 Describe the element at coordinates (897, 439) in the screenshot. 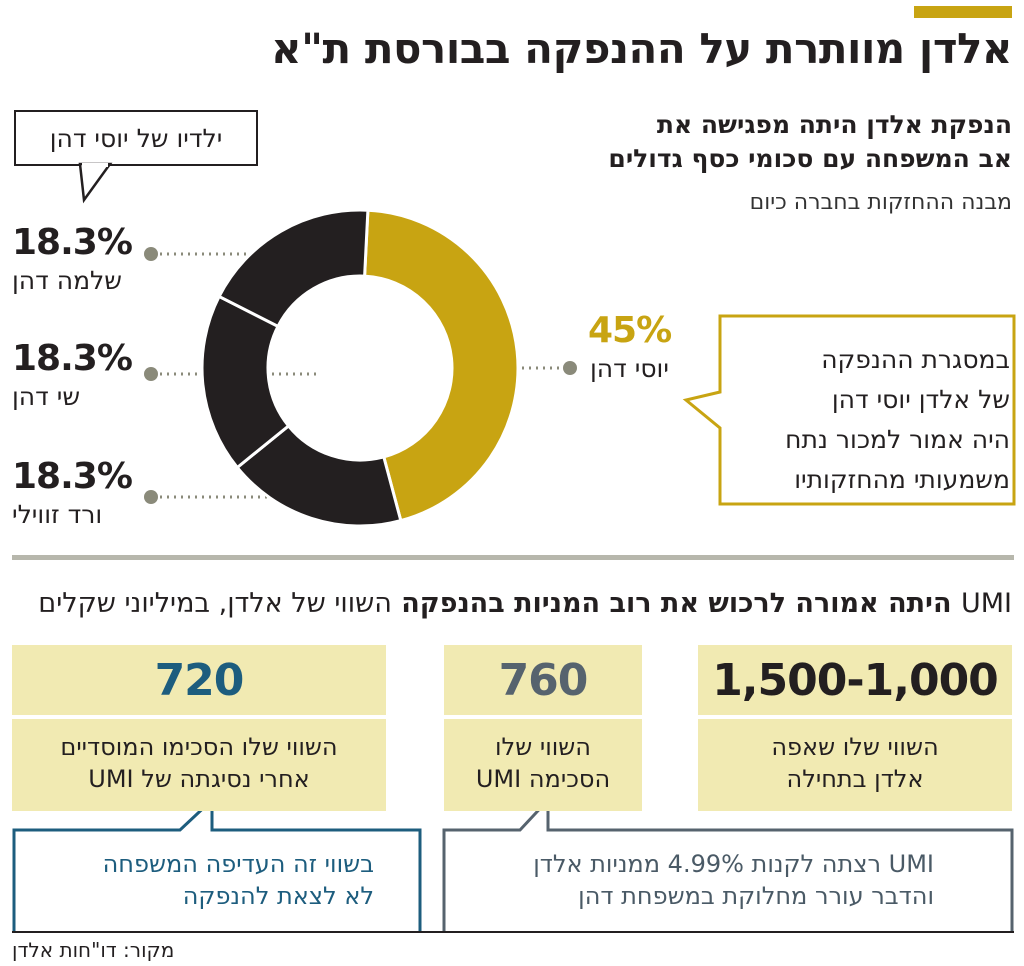

I see `yosi-note-line-3: היה אמור למכור נתח` at that location.